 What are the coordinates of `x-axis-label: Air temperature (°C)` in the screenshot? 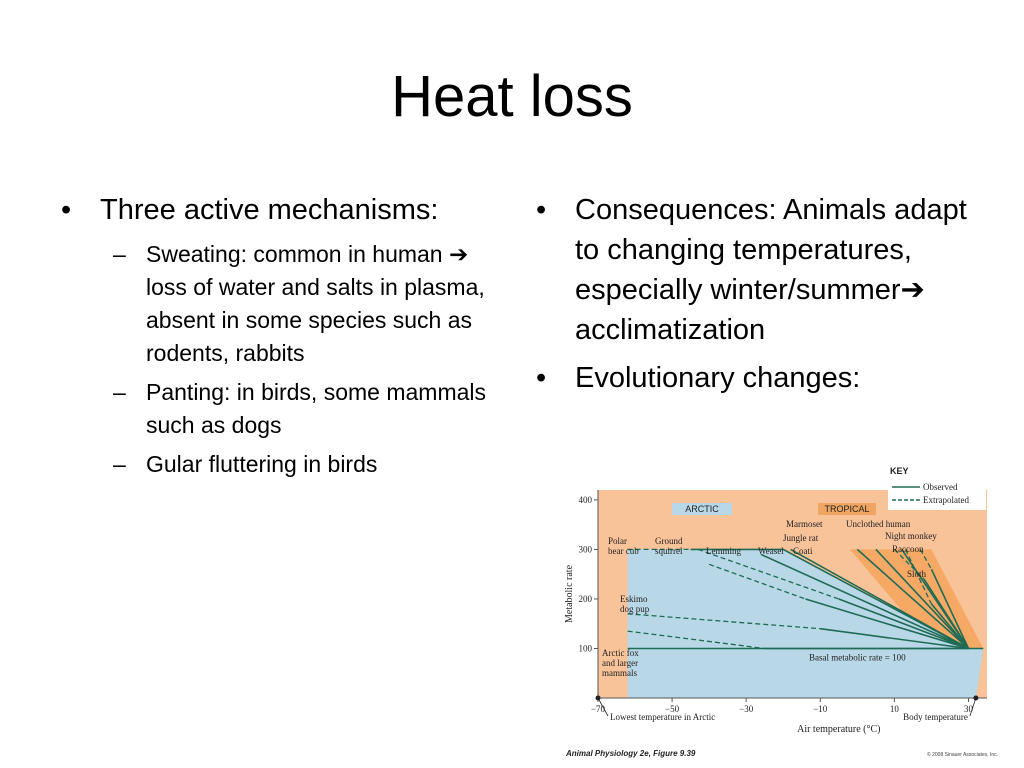 It's located at (838, 729).